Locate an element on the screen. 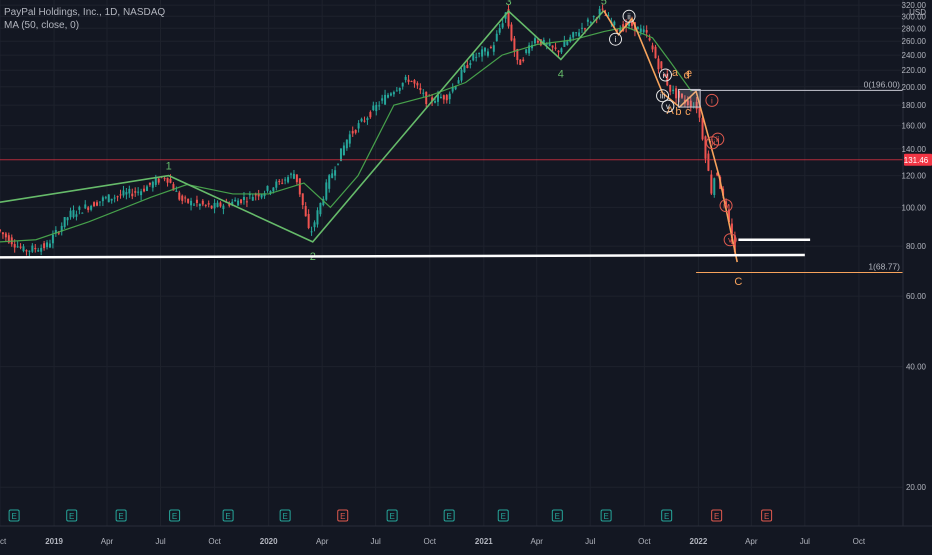 The height and width of the screenshot is (555, 932). circle-label-text: iv is located at coordinates (726, 206).